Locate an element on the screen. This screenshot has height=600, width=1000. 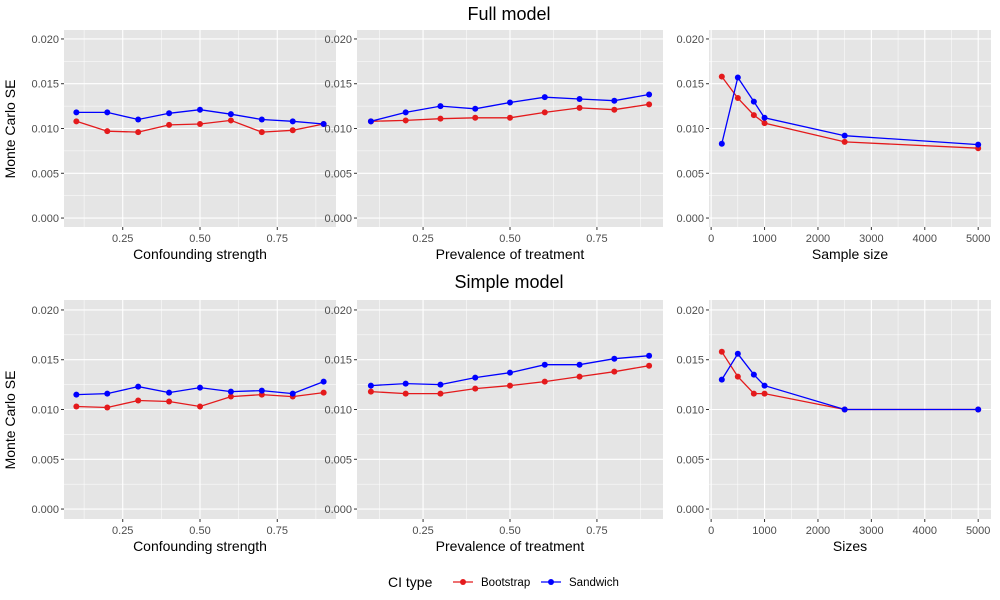
panel-5-y-tick-label: 0.015 is located at coordinates (338, 361).